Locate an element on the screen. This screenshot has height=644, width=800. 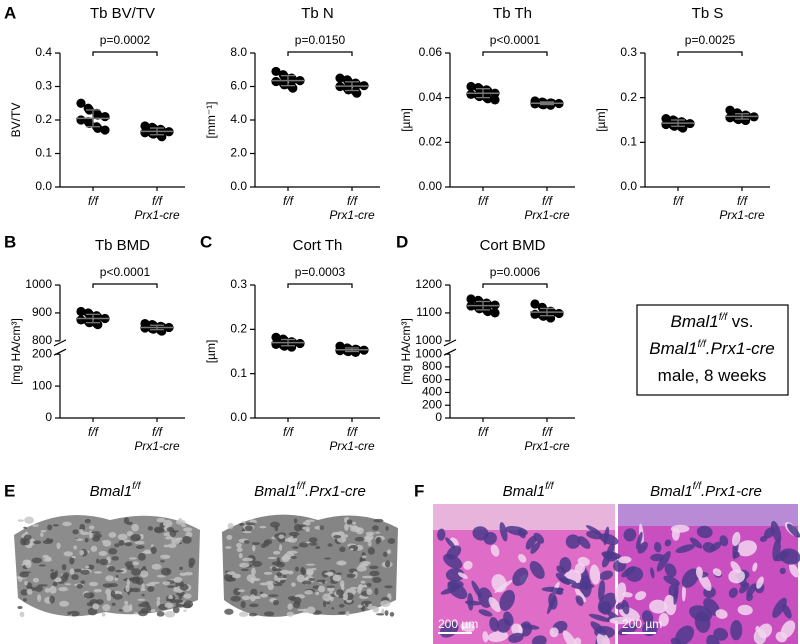
x-tick-label: f/f is located at coordinates (289, 432).